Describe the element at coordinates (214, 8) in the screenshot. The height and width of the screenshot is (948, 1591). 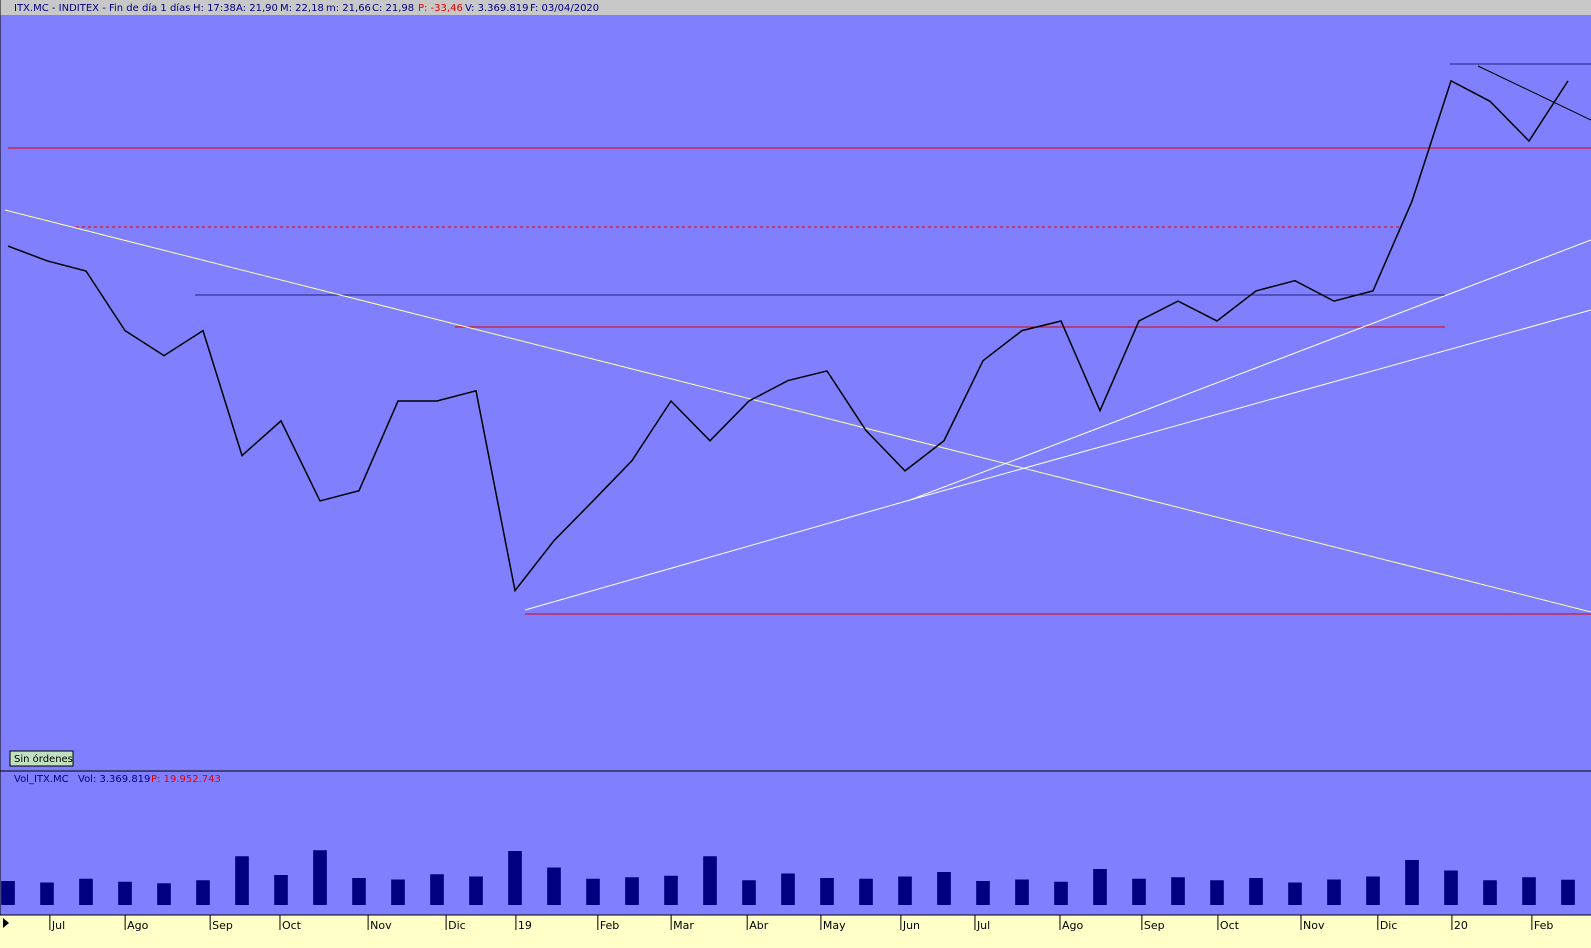
I see `header-time: H: 17:38` at that location.